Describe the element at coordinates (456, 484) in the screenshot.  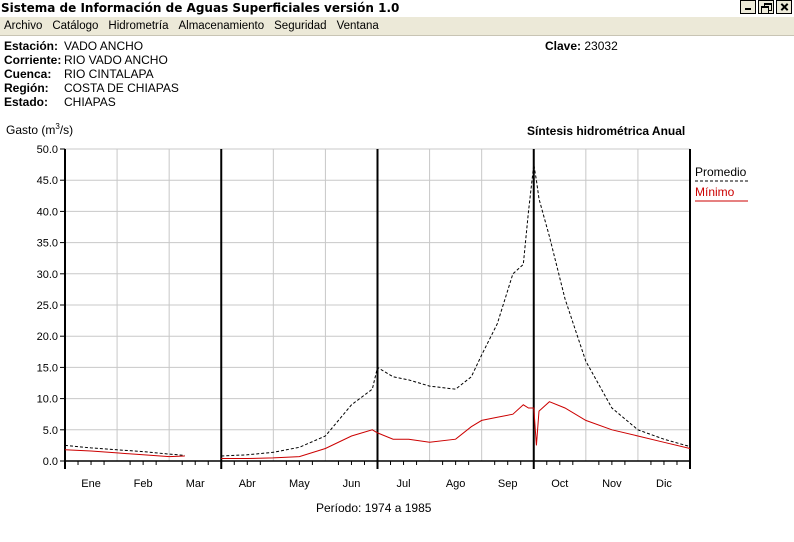
I see `x-tick-label: Ago` at that location.